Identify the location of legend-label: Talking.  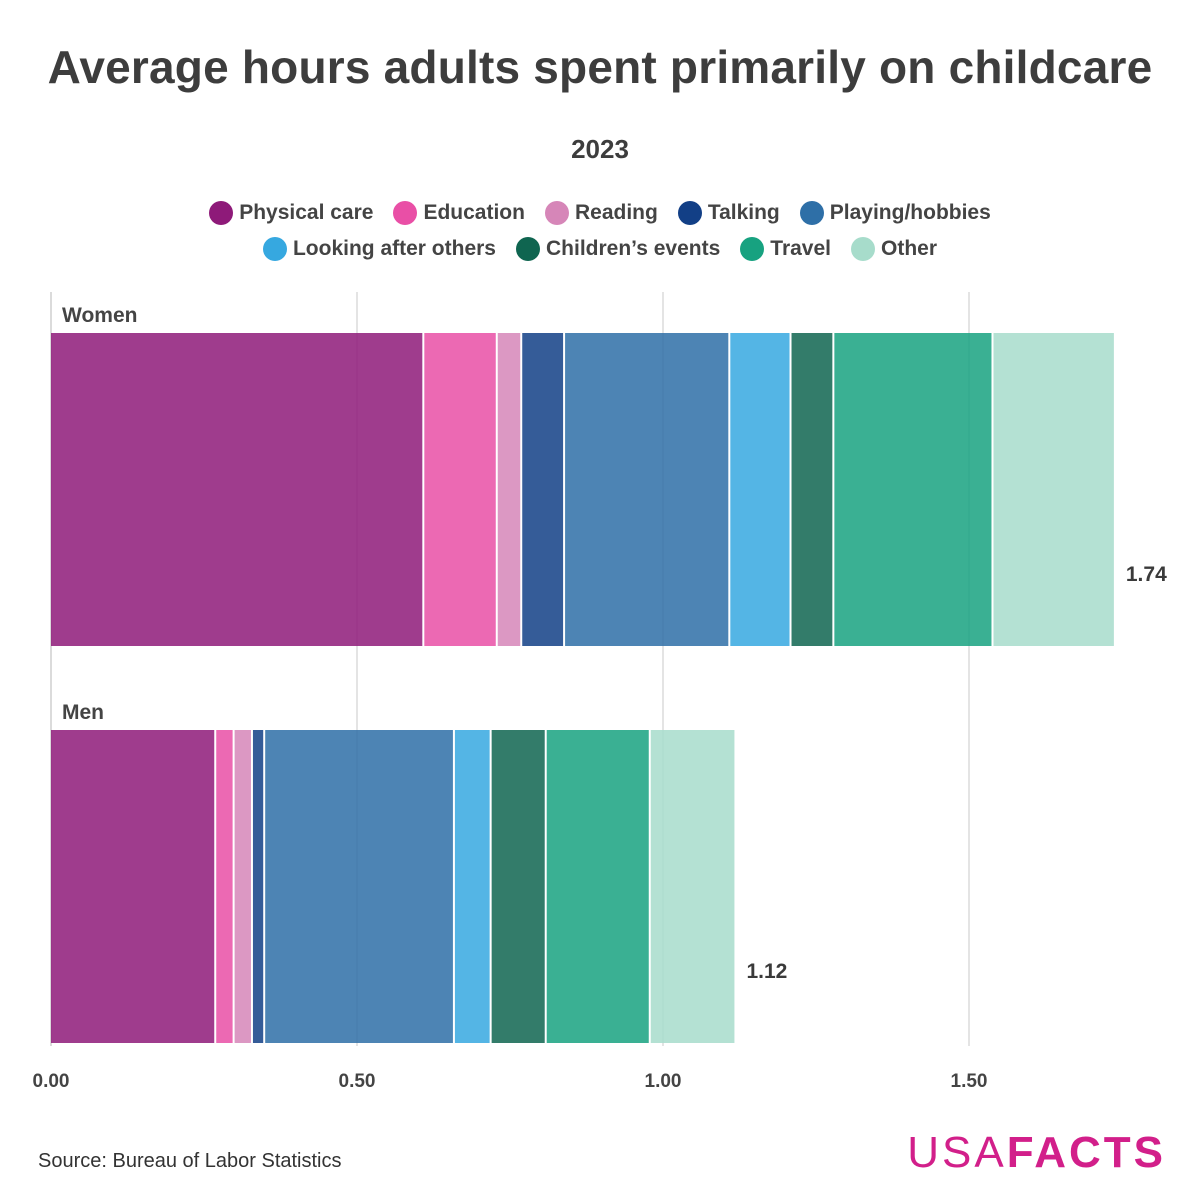
(743, 212).